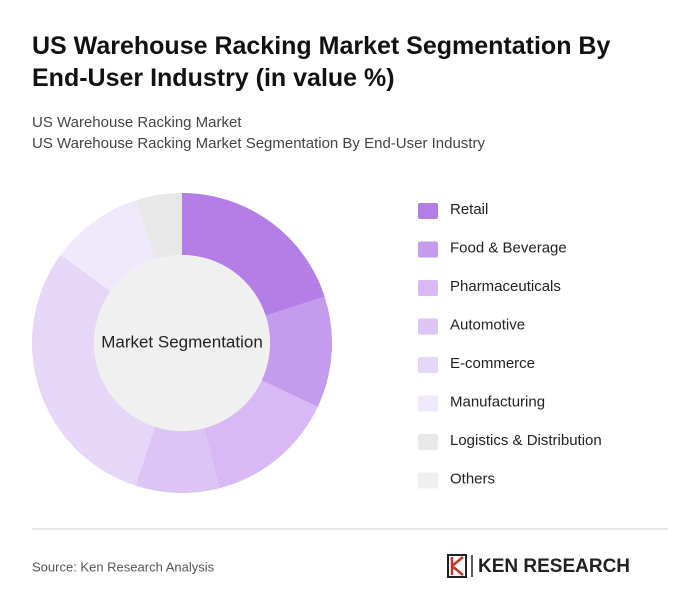  What do you see at coordinates (505, 286) in the screenshot?
I see `legend-label: Pharmaceuticals` at bounding box center [505, 286].